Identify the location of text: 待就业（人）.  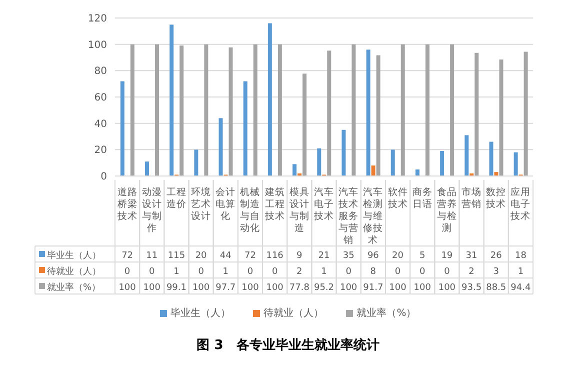
(294, 313).